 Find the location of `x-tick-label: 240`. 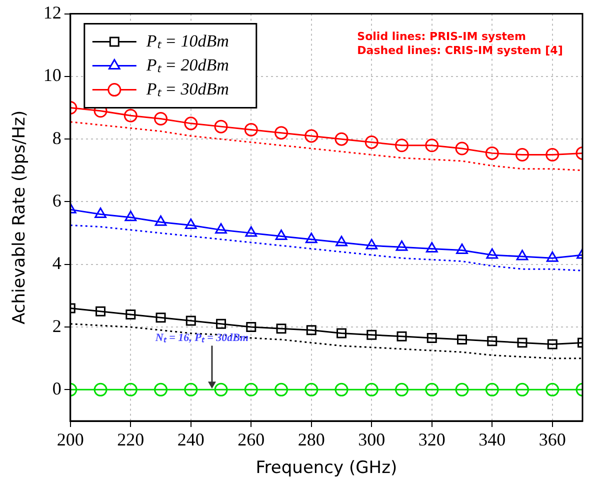

x-tick-label: 240 is located at coordinates (190, 440).